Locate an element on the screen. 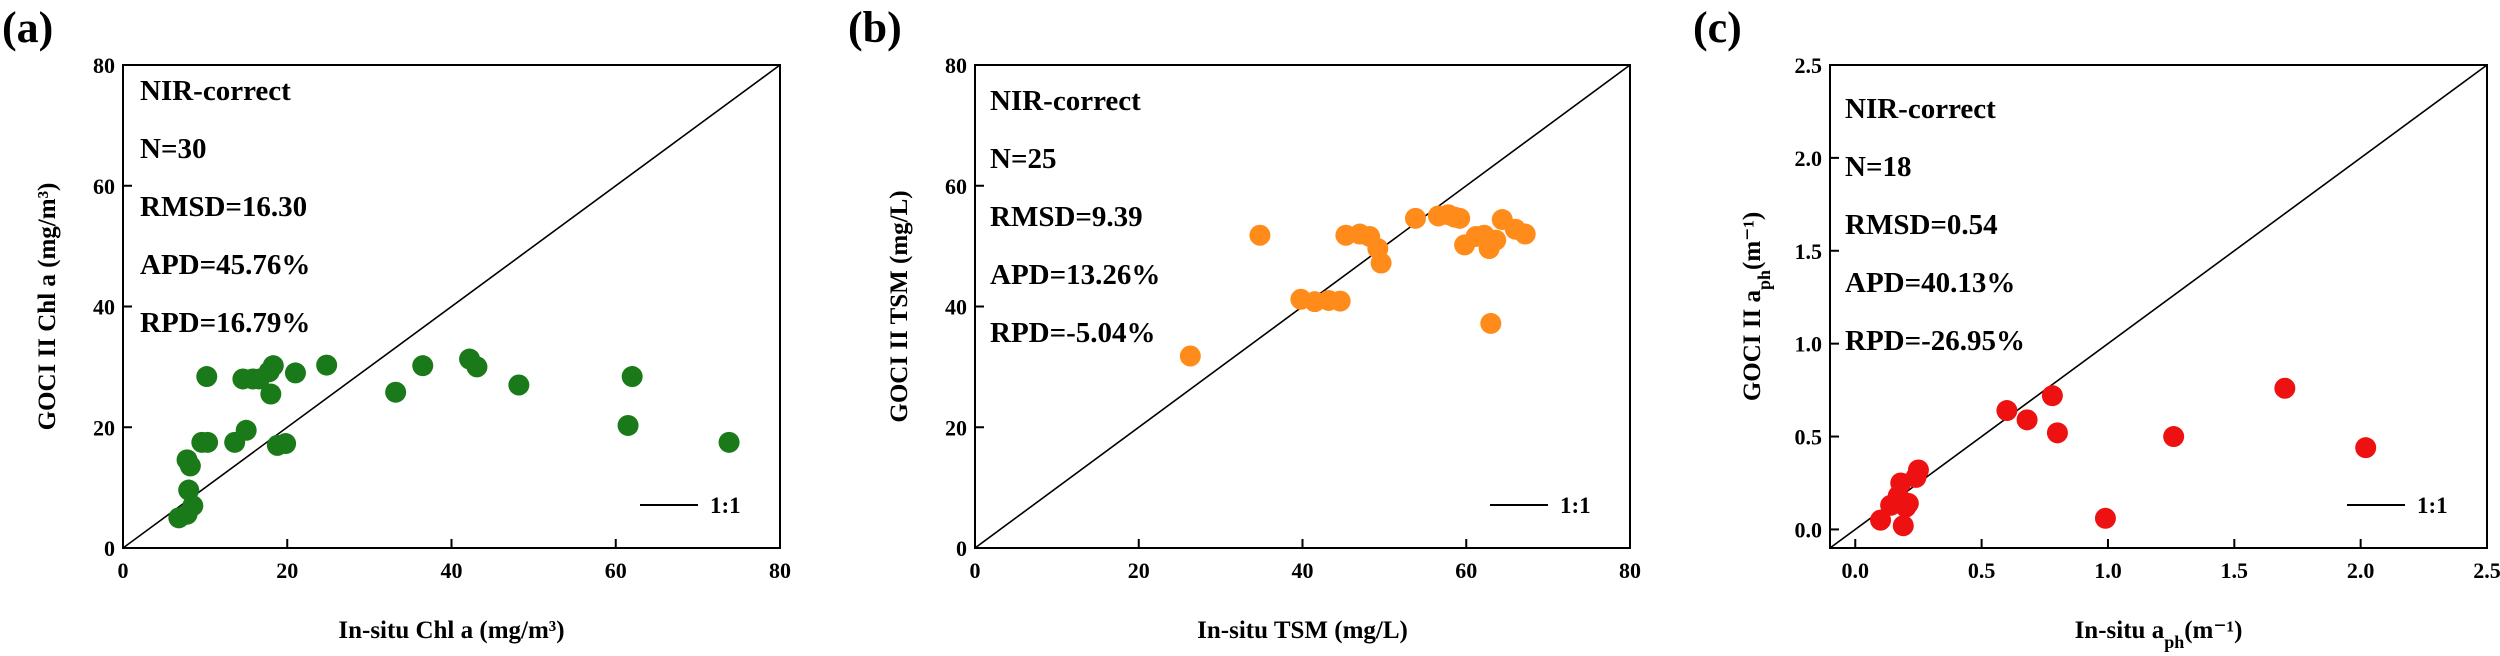  x-axis-label: In-situ Chl a (mg/m³) is located at coordinates (451, 630).